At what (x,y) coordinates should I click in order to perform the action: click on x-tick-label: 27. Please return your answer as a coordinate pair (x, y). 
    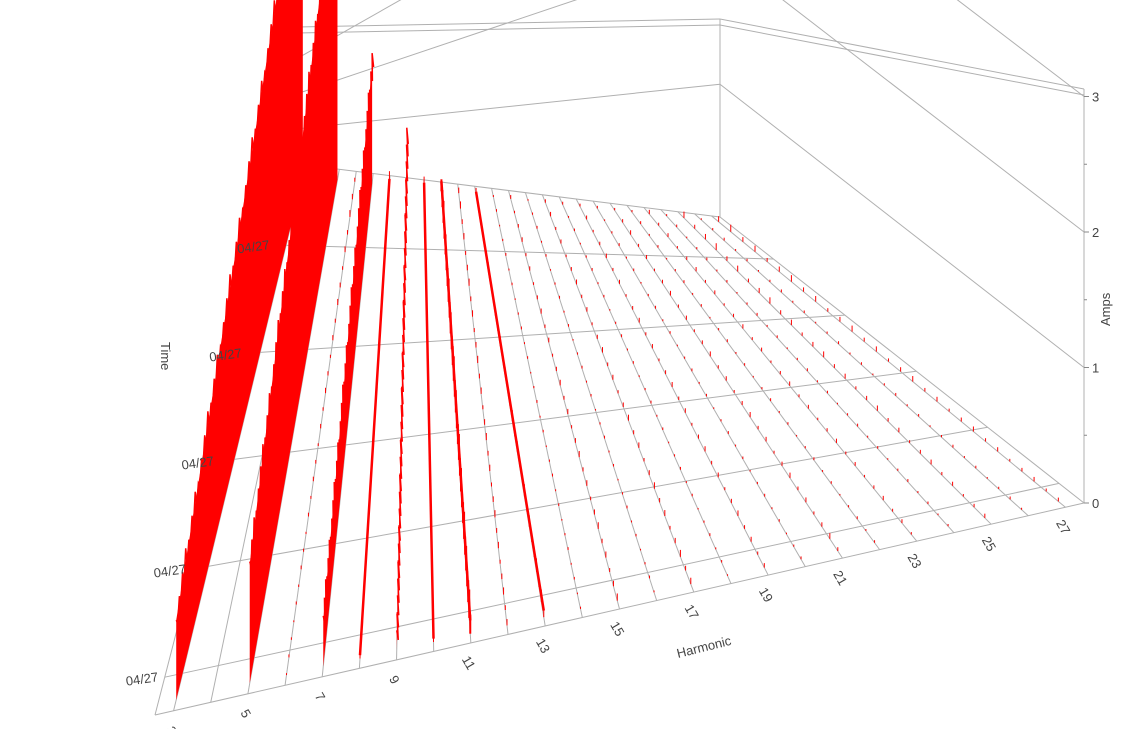
    Looking at the image, I should click on (1063, 527).